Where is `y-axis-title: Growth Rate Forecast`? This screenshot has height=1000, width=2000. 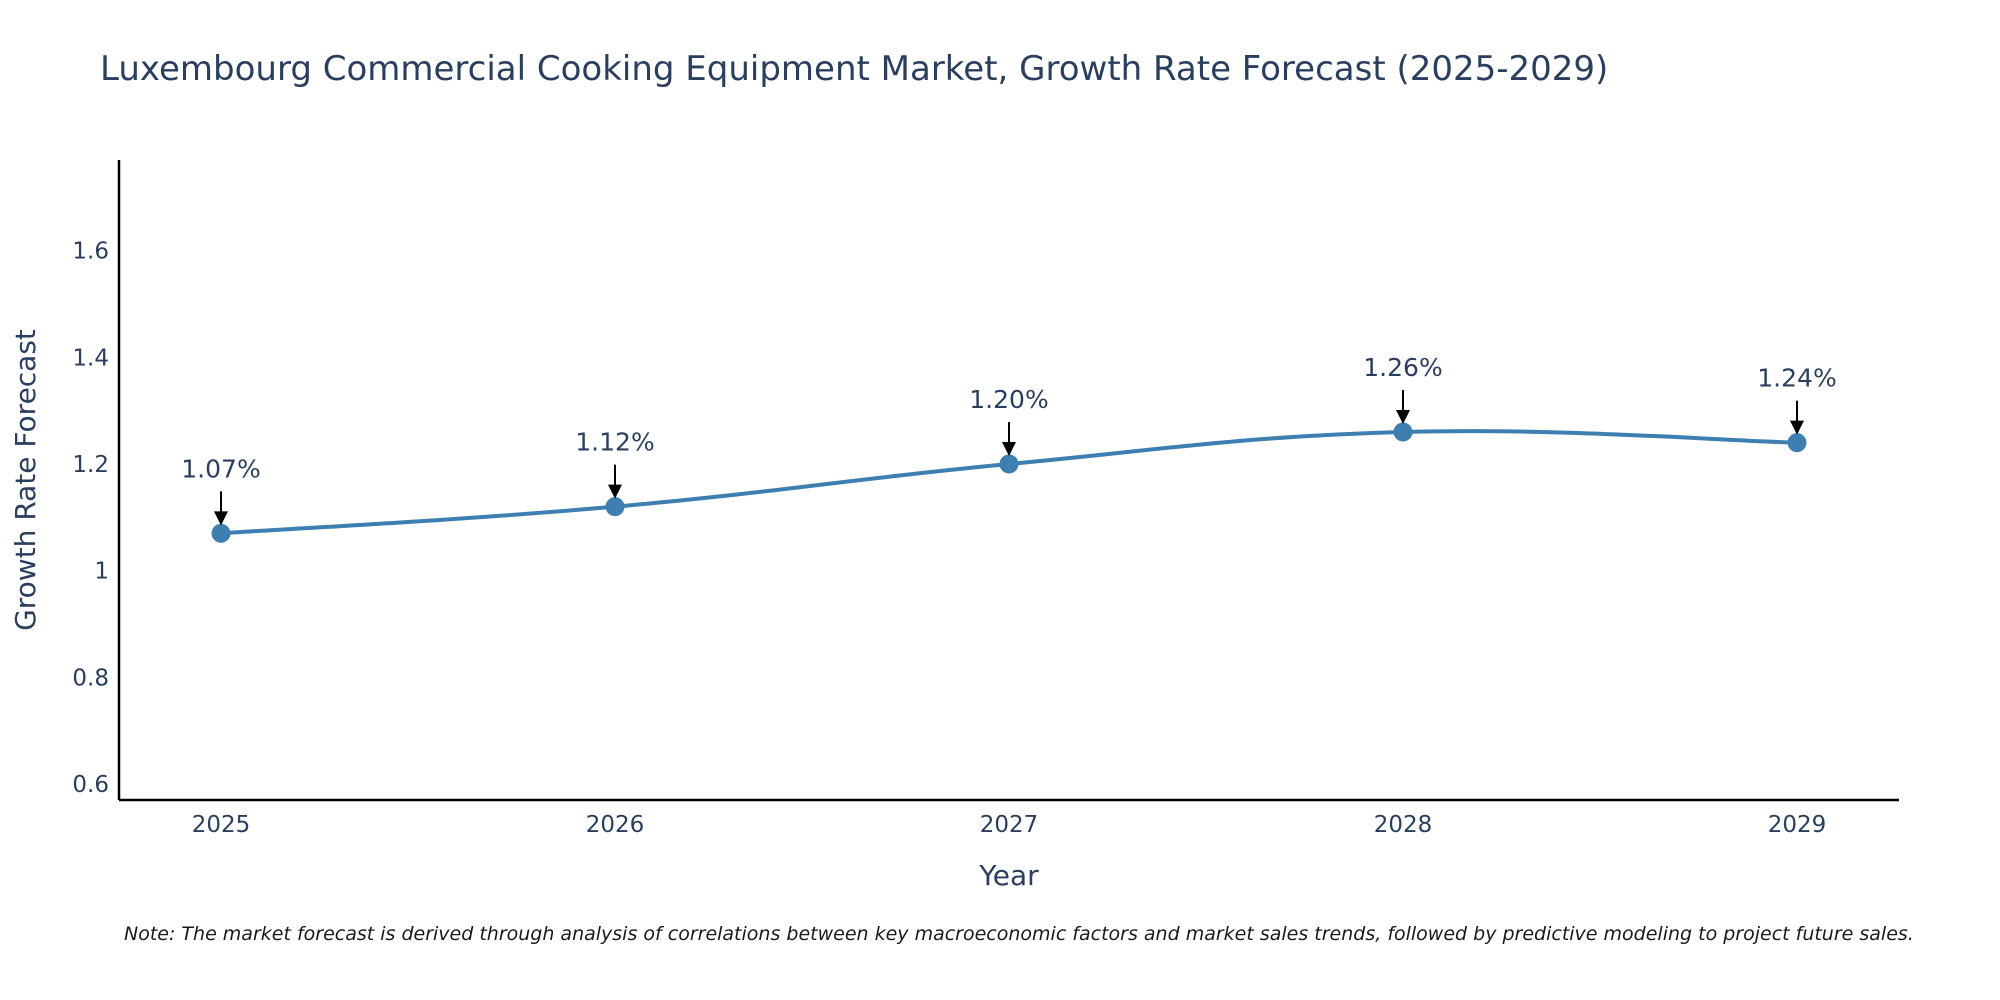
y-axis-title: Growth Rate Forecast is located at coordinates (25, 480).